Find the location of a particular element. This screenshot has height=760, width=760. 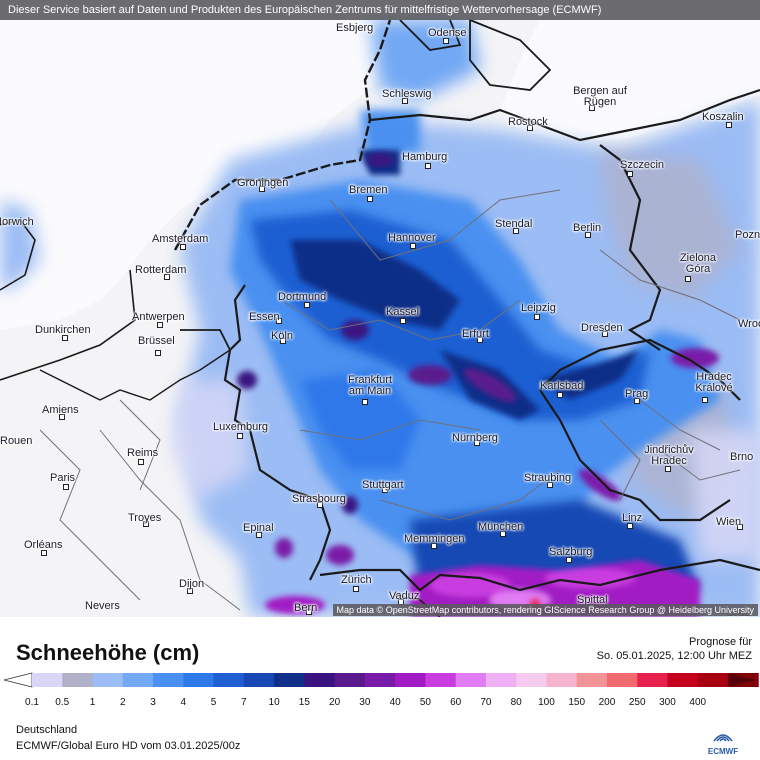

city-label: Frankfurt am Main is located at coordinates (369, 385).